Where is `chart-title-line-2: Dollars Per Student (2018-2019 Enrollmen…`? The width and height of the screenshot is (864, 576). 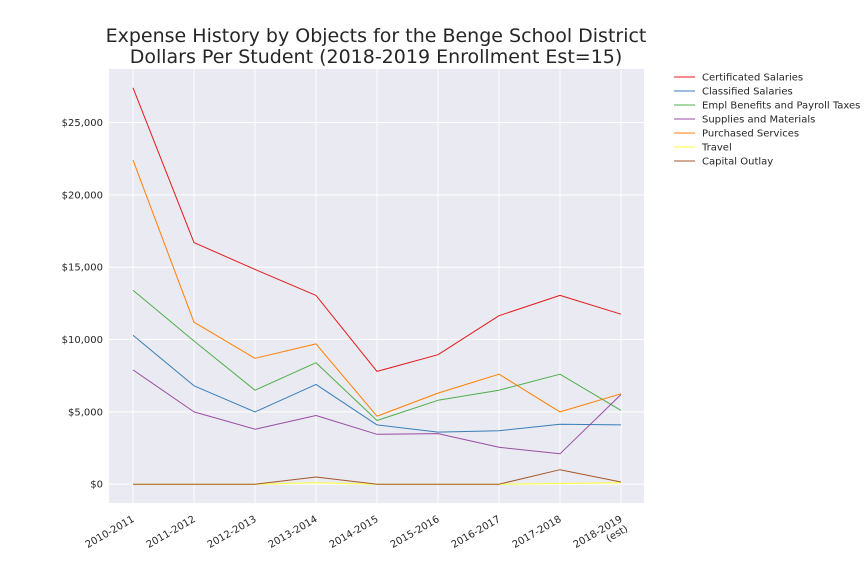
chart-title-line-2: Dollars Per Student (2018-2019 Enrollmen… is located at coordinates (376, 57).